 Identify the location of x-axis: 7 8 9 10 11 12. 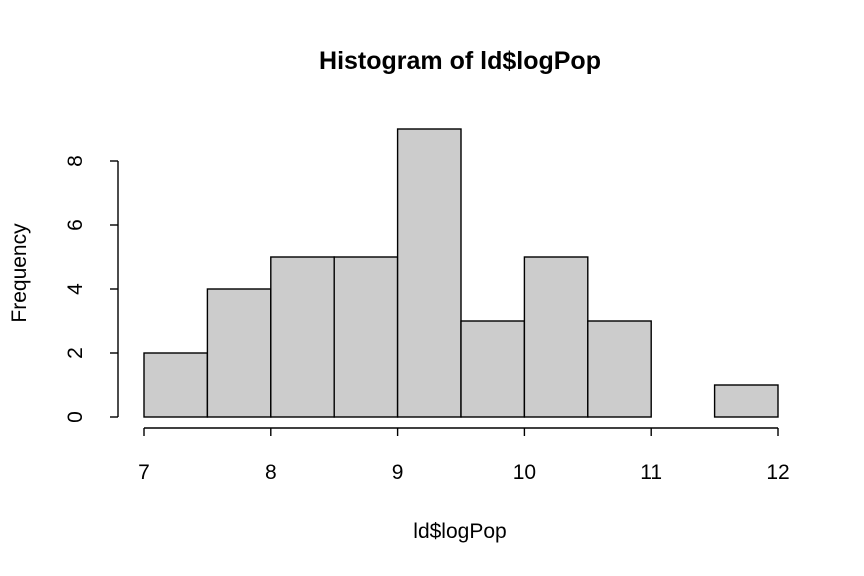
(464, 455).